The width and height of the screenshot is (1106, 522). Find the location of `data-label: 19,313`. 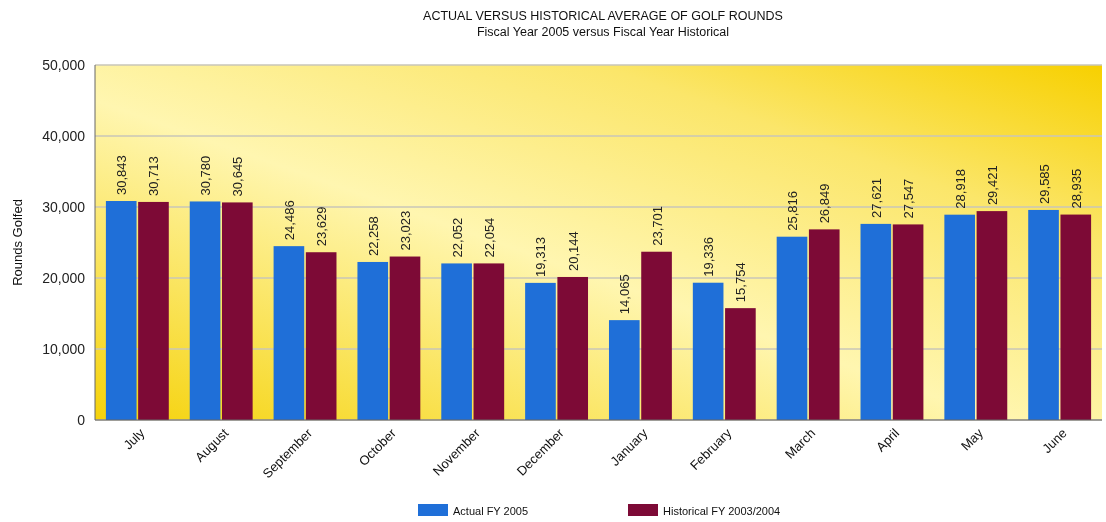

data-label: 19,313 is located at coordinates (541, 257).